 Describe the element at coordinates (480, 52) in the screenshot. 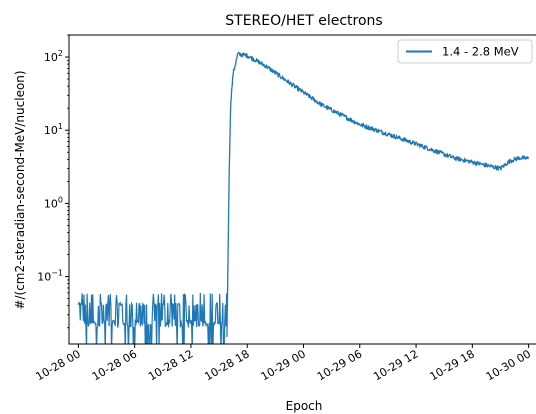

I see `legend-label: 1.4 - 2.8 MeV` at that location.